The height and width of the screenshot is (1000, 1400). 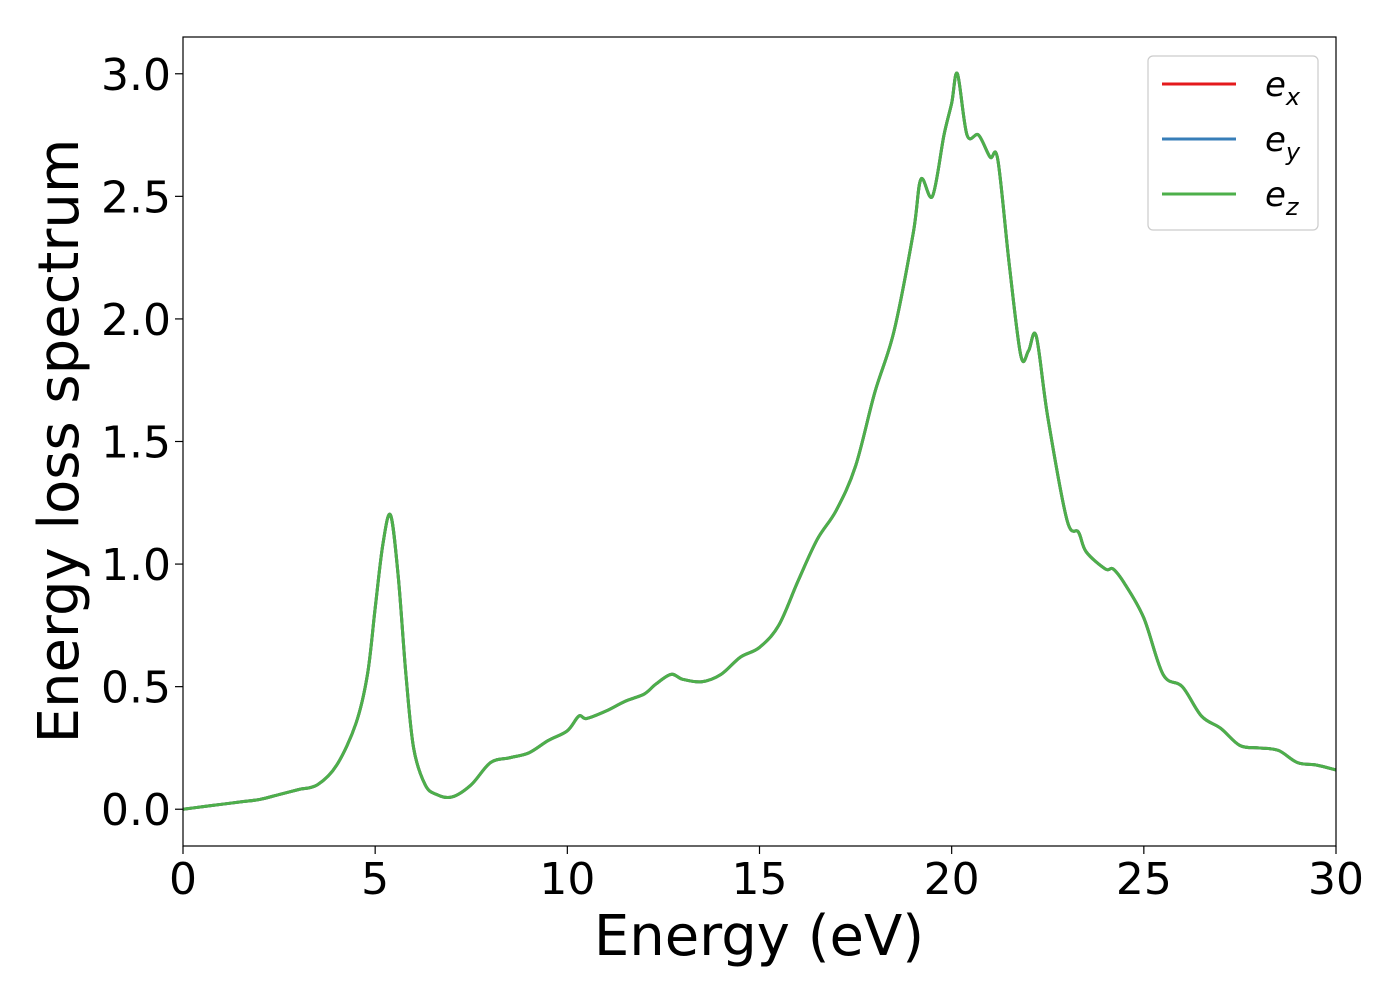 I want to click on y-tick-label: 2.0, so click(x=136, y=320).